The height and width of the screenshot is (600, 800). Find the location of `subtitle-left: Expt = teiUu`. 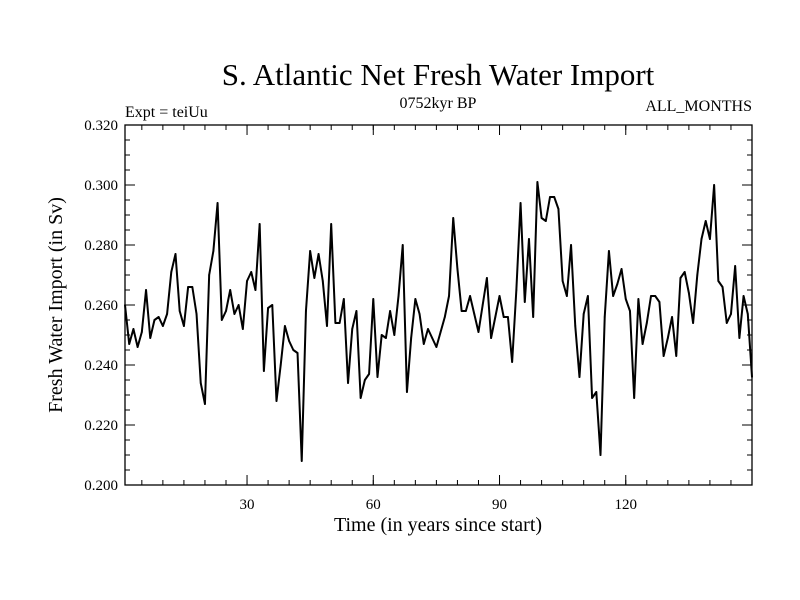

subtitle-left: Expt = teiUu is located at coordinates (166, 112).